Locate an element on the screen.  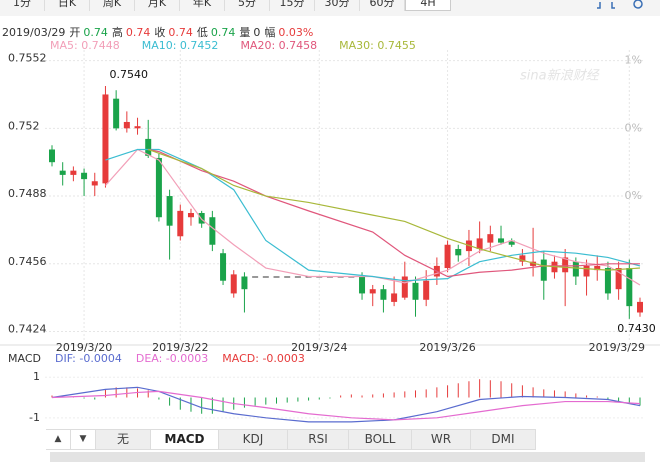
indicator-tab: DMI is located at coordinates (503, 439).